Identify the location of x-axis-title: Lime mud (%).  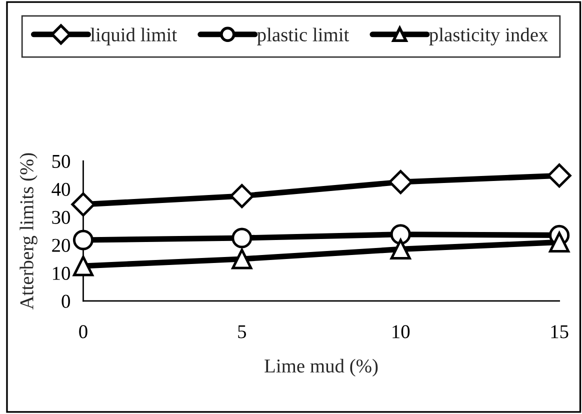
(321, 367).